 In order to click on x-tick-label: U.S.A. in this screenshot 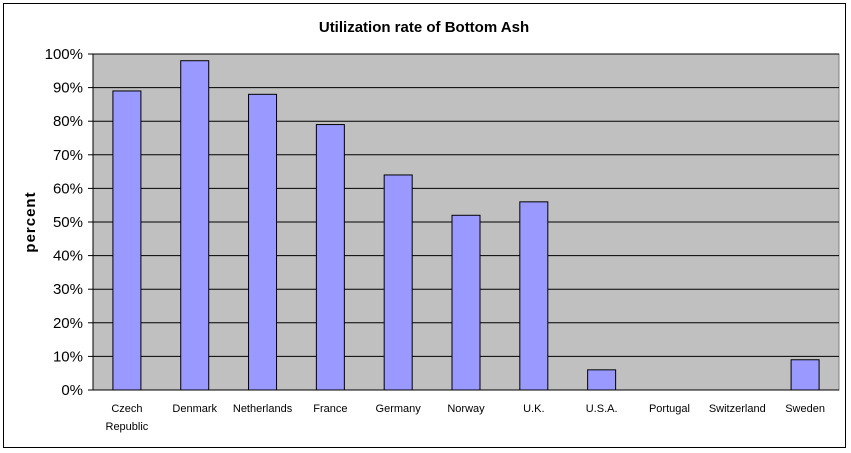, I will do `click(602, 409)`.